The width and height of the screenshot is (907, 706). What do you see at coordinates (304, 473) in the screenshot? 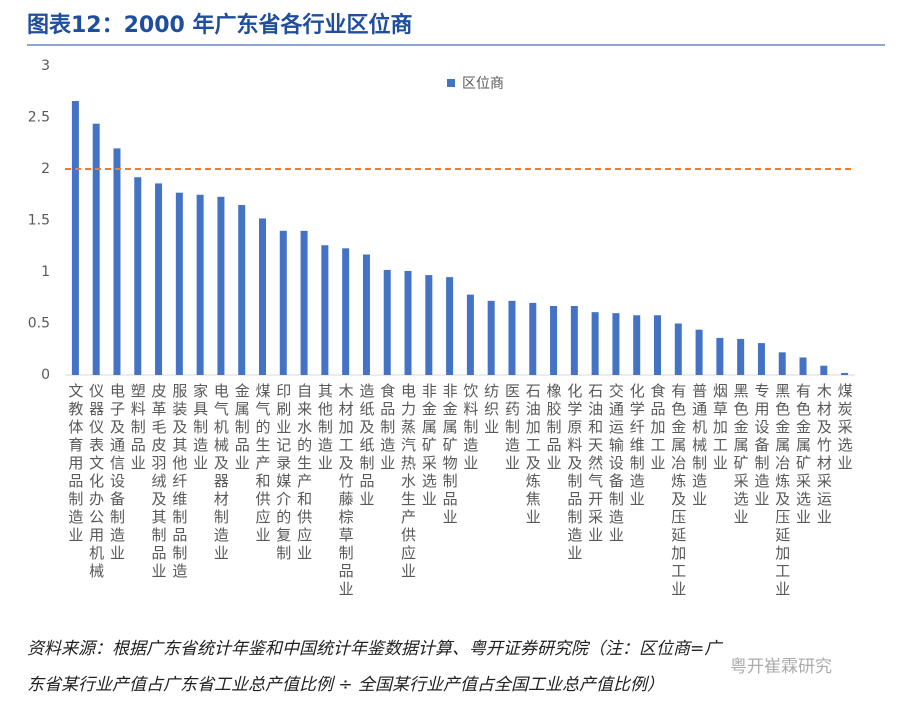
I see `x-tick-label: 自来水的生产和供应业` at bounding box center [304, 473].